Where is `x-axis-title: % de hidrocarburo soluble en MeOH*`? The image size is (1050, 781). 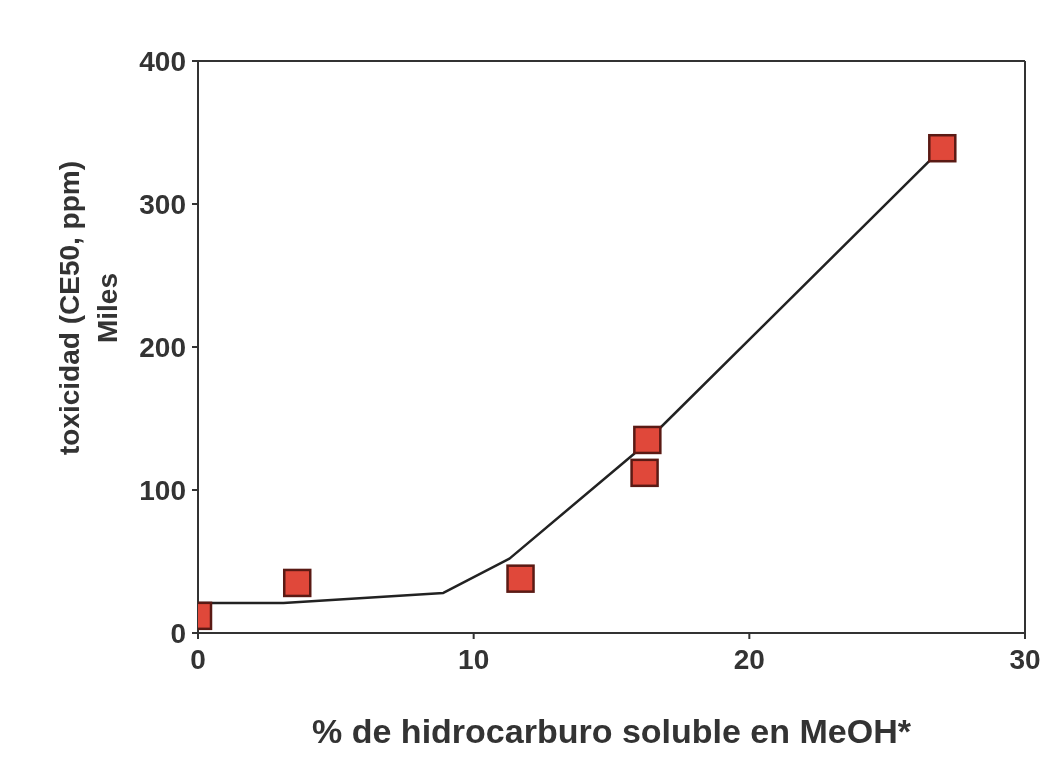 x-axis-title: % de hidrocarburo soluble en MeOH* is located at coordinates (612, 731).